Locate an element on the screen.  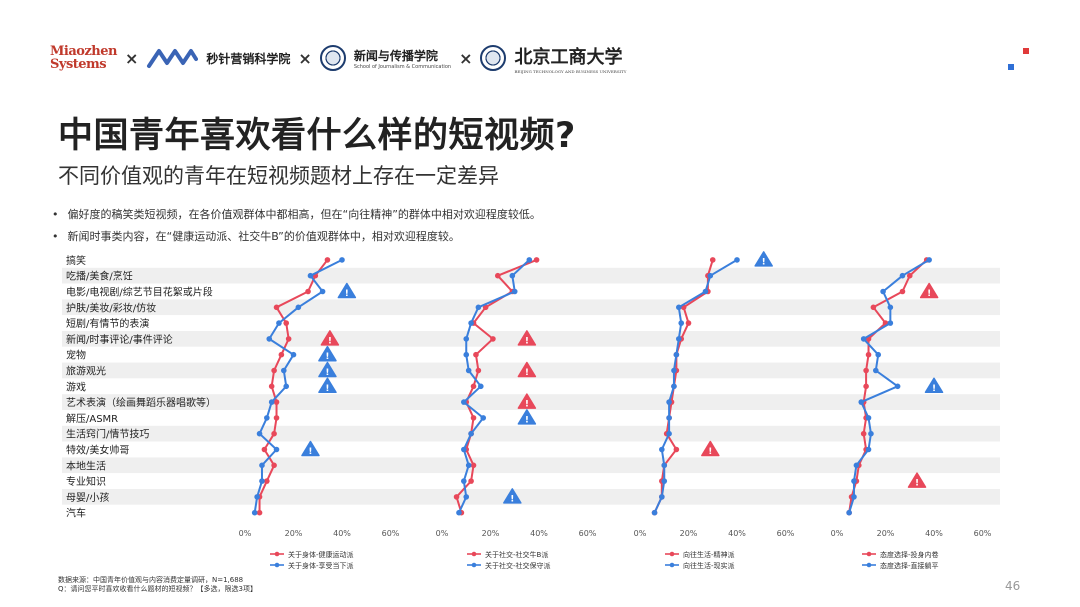
category-label: 游戏 is located at coordinates (76, 386).